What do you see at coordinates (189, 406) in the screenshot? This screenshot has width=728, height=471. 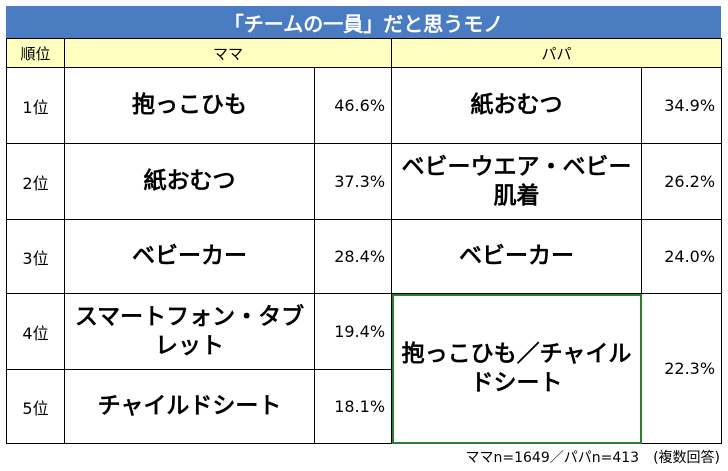 I see `mama-item: チャイルドシート` at bounding box center [189, 406].